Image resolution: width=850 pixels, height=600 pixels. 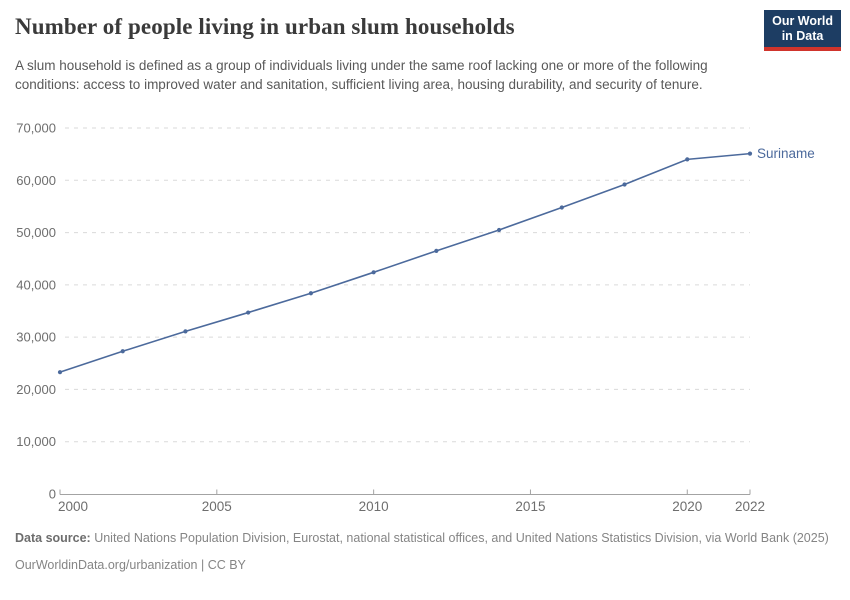 What do you see at coordinates (36, 337) in the screenshot?
I see `y-tick-label: 30,000` at bounding box center [36, 337].